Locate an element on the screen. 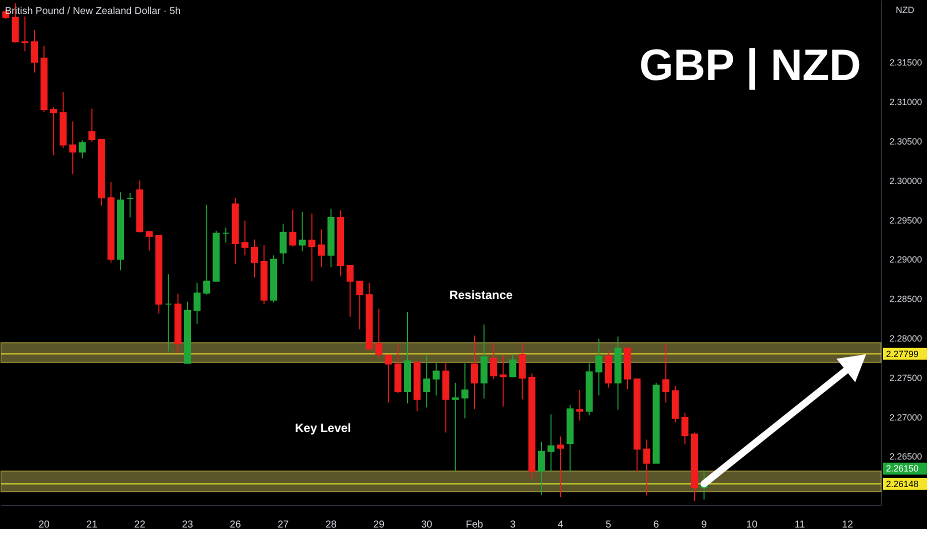 Image resolution: width=932 pixels, height=550 pixels. y-tick-label: 2.30500 is located at coordinates (906, 141).